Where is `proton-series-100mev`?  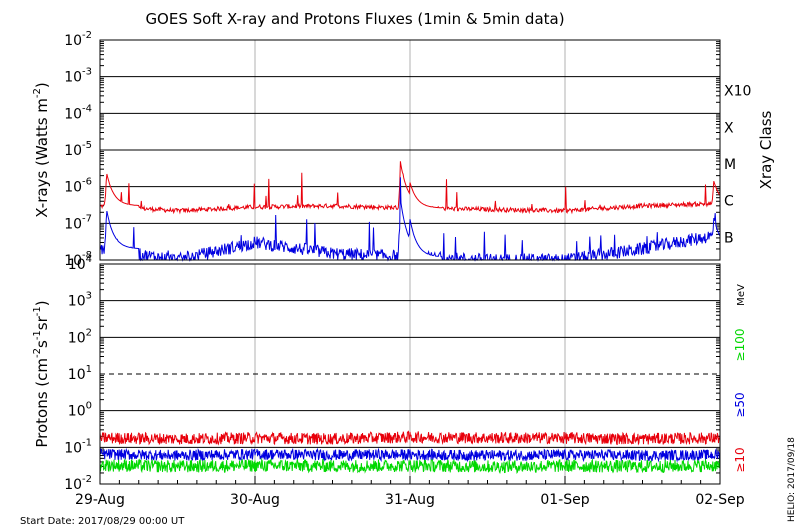
proton-series-100mev is located at coordinates (410, 465).